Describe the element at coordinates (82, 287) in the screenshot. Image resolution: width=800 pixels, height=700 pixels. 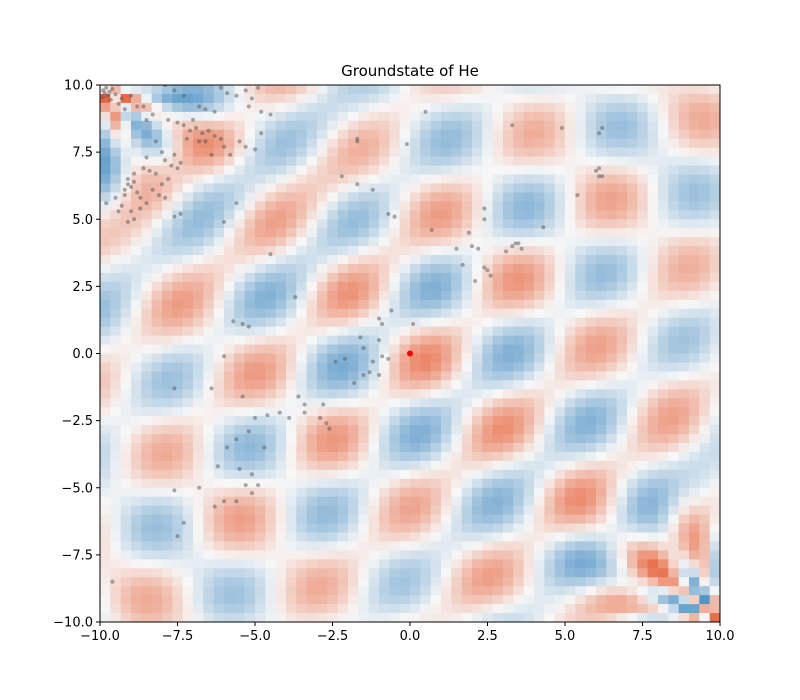
I see `y-tick-label: 2.5` at that location.